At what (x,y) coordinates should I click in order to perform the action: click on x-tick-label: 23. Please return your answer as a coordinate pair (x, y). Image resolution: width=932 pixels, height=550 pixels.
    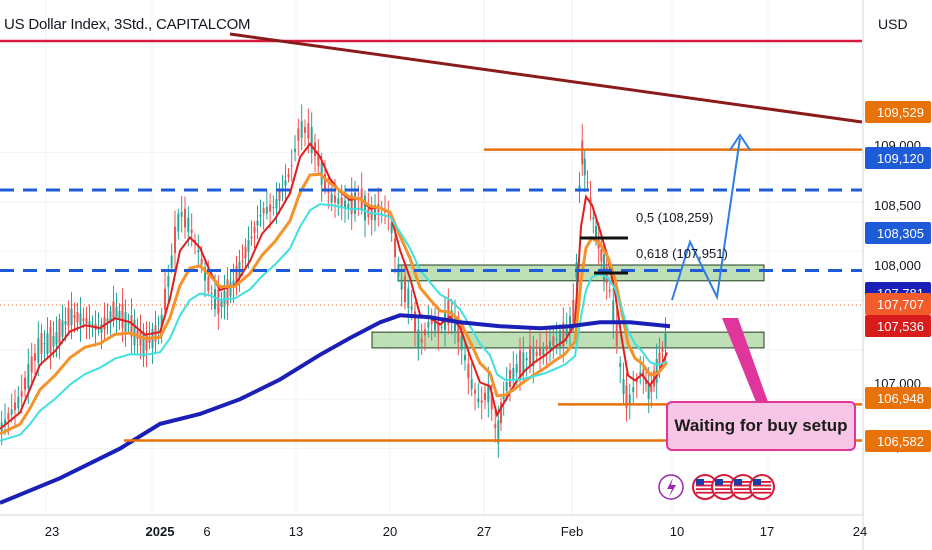
    Looking at the image, I should click on (52, 531).